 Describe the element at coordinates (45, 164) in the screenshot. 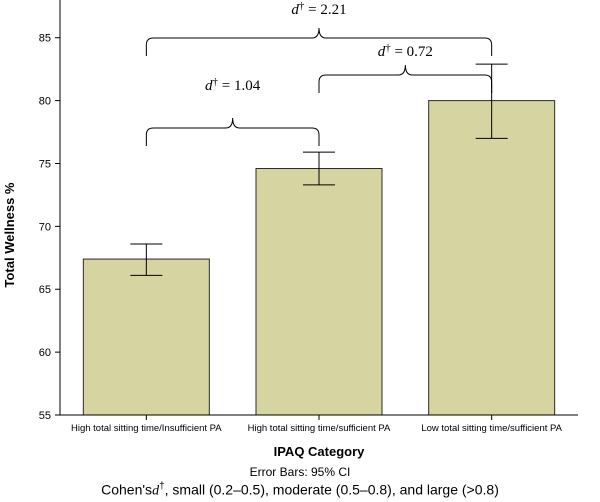

I see `y-tick-label: 75` at that location.